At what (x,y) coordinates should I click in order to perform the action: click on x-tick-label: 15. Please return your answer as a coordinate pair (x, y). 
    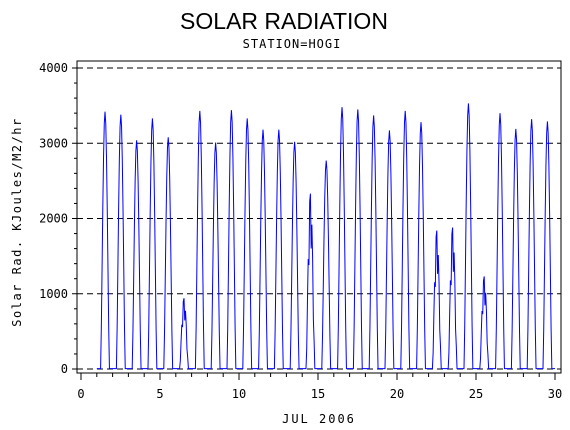
    Looking at the image, I should click on (318, 394).